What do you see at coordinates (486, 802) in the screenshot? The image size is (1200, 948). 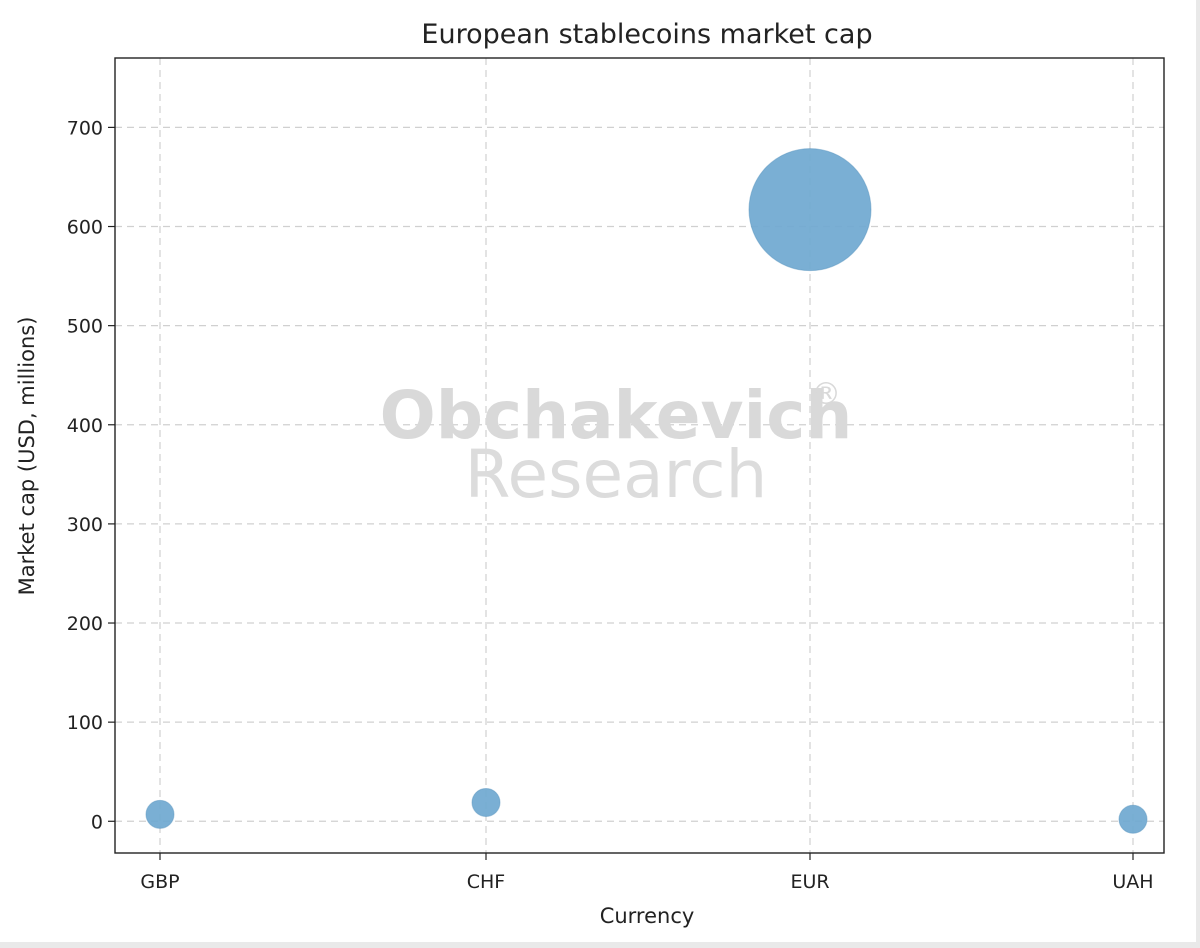 I see `bubble-chf` at bounding box center [486, 802].